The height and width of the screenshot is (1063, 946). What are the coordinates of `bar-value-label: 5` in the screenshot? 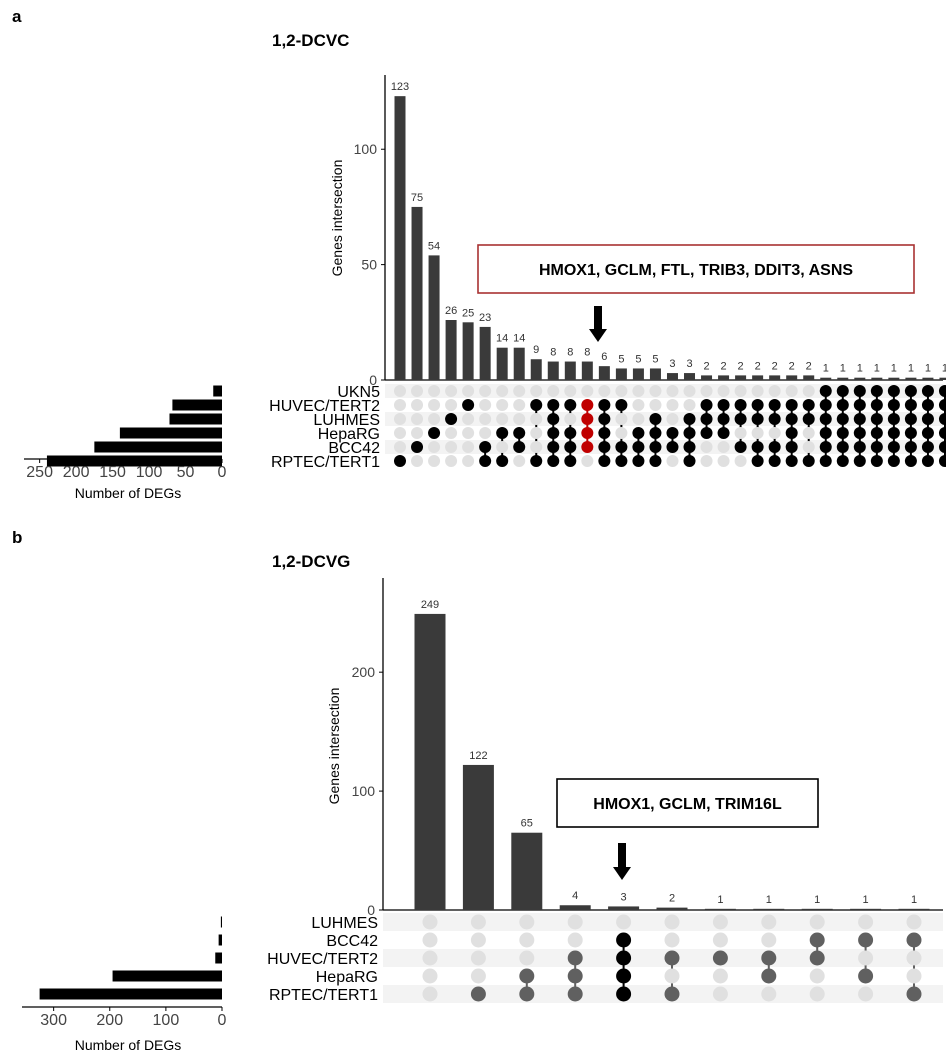 It's located at (638, 359).